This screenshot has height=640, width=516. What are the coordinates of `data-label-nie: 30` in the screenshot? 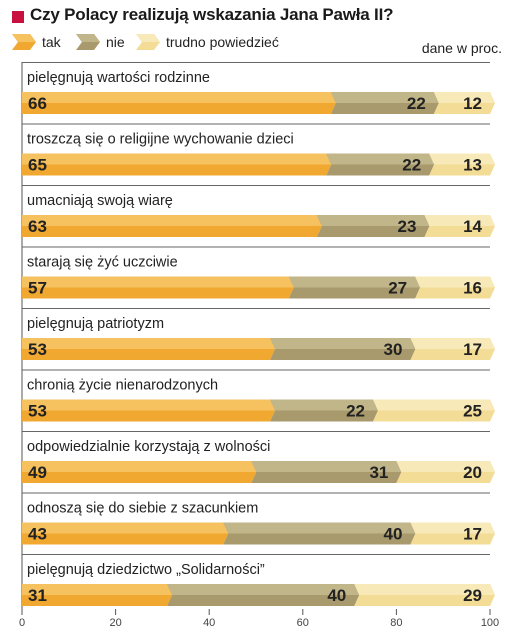 It's located at (393, 349).